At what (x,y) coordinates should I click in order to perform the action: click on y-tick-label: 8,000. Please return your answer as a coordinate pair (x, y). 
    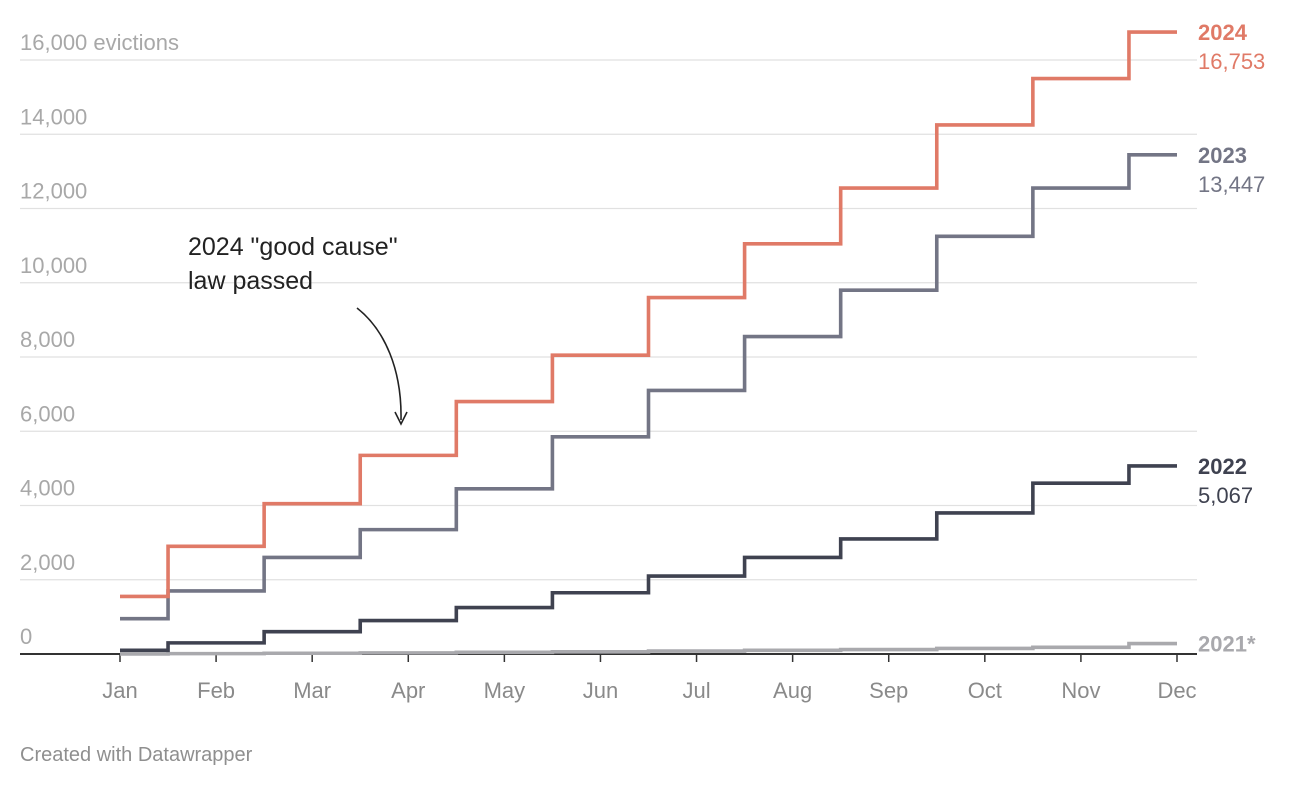
    Looking at the image, I should click on (47, 339).